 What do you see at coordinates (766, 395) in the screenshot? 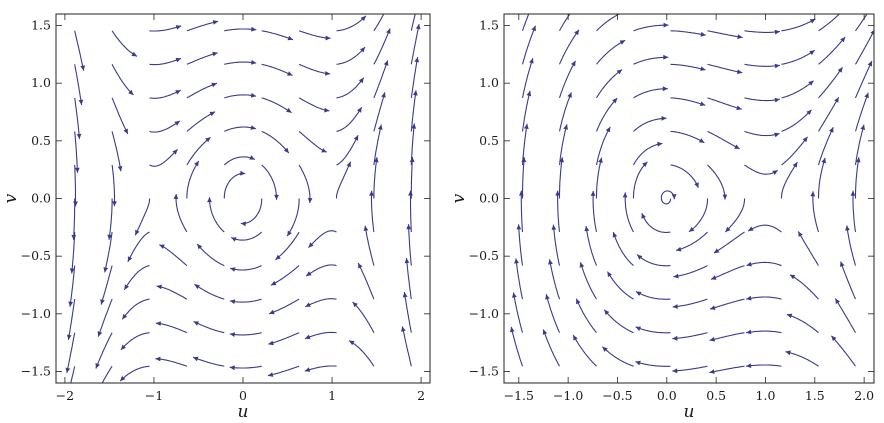
I see `x-tick-label: 1.0` at bounding box center [766, 395].